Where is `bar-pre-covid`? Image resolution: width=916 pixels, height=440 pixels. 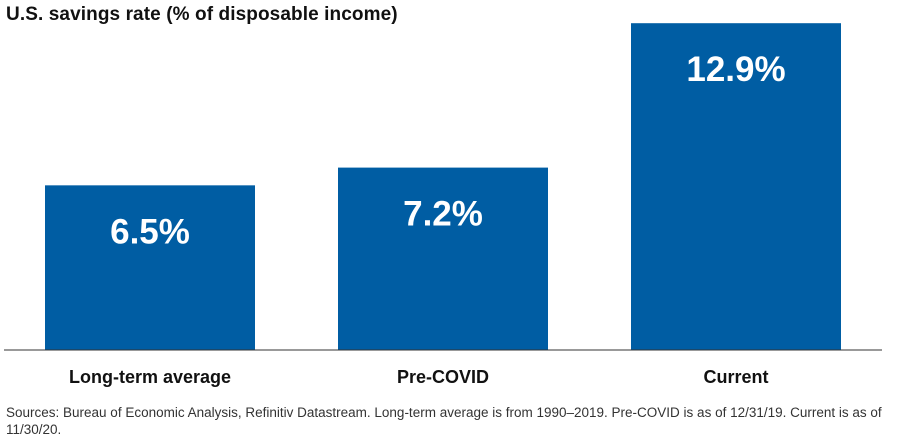 bar-pre-covid is located at coordinates (443, 258).